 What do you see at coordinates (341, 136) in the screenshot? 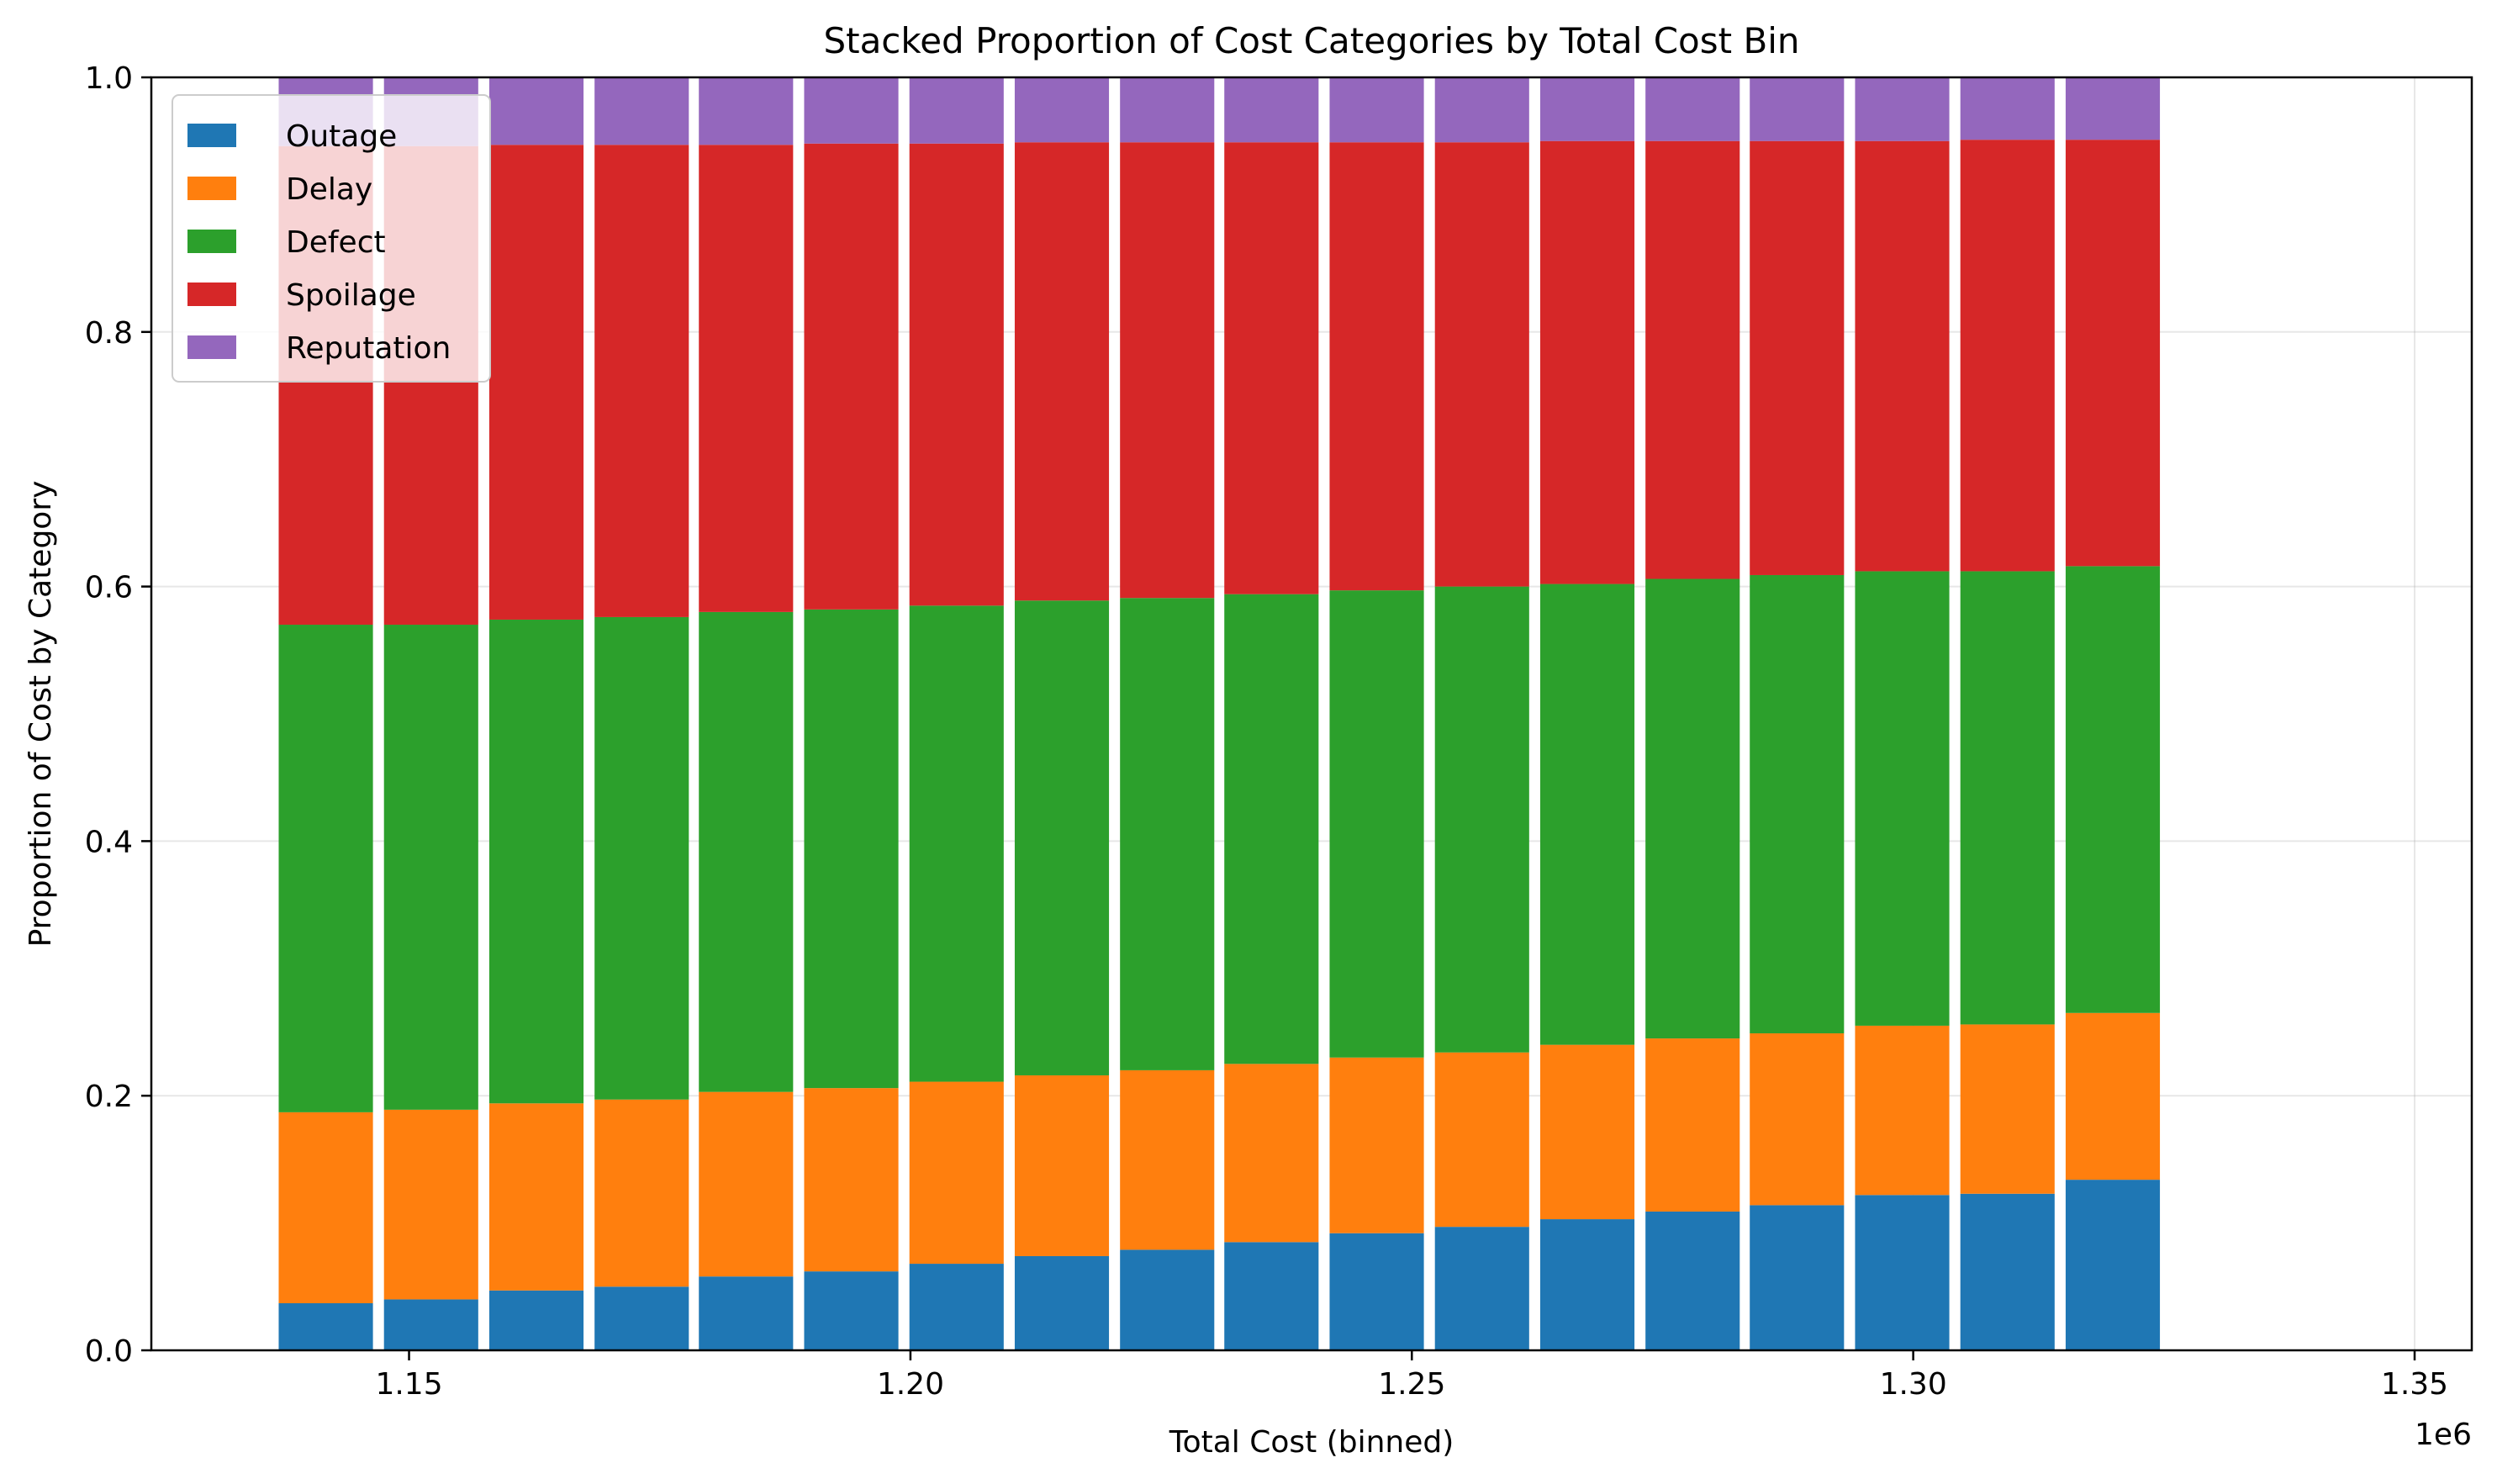
I see `legend-label-outage: Outage` at bounding box center [341, 136].